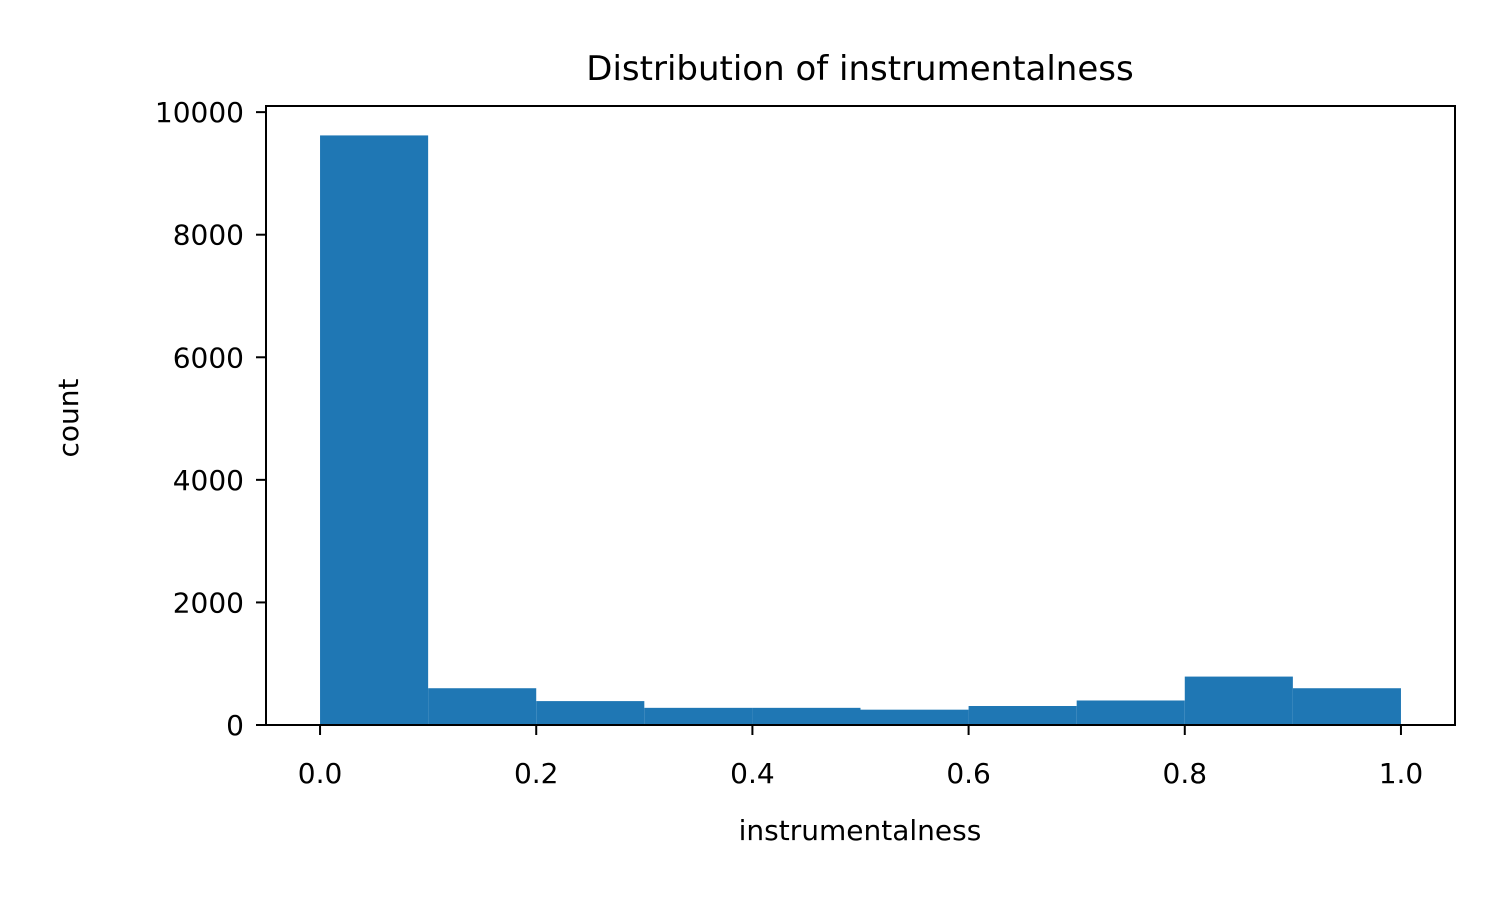  I want to click on y-axis-label: count, so click(68, 417).